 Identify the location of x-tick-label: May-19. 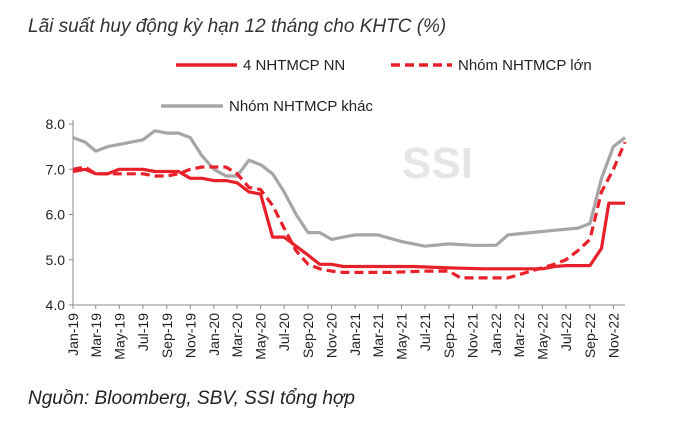
(119, 336).